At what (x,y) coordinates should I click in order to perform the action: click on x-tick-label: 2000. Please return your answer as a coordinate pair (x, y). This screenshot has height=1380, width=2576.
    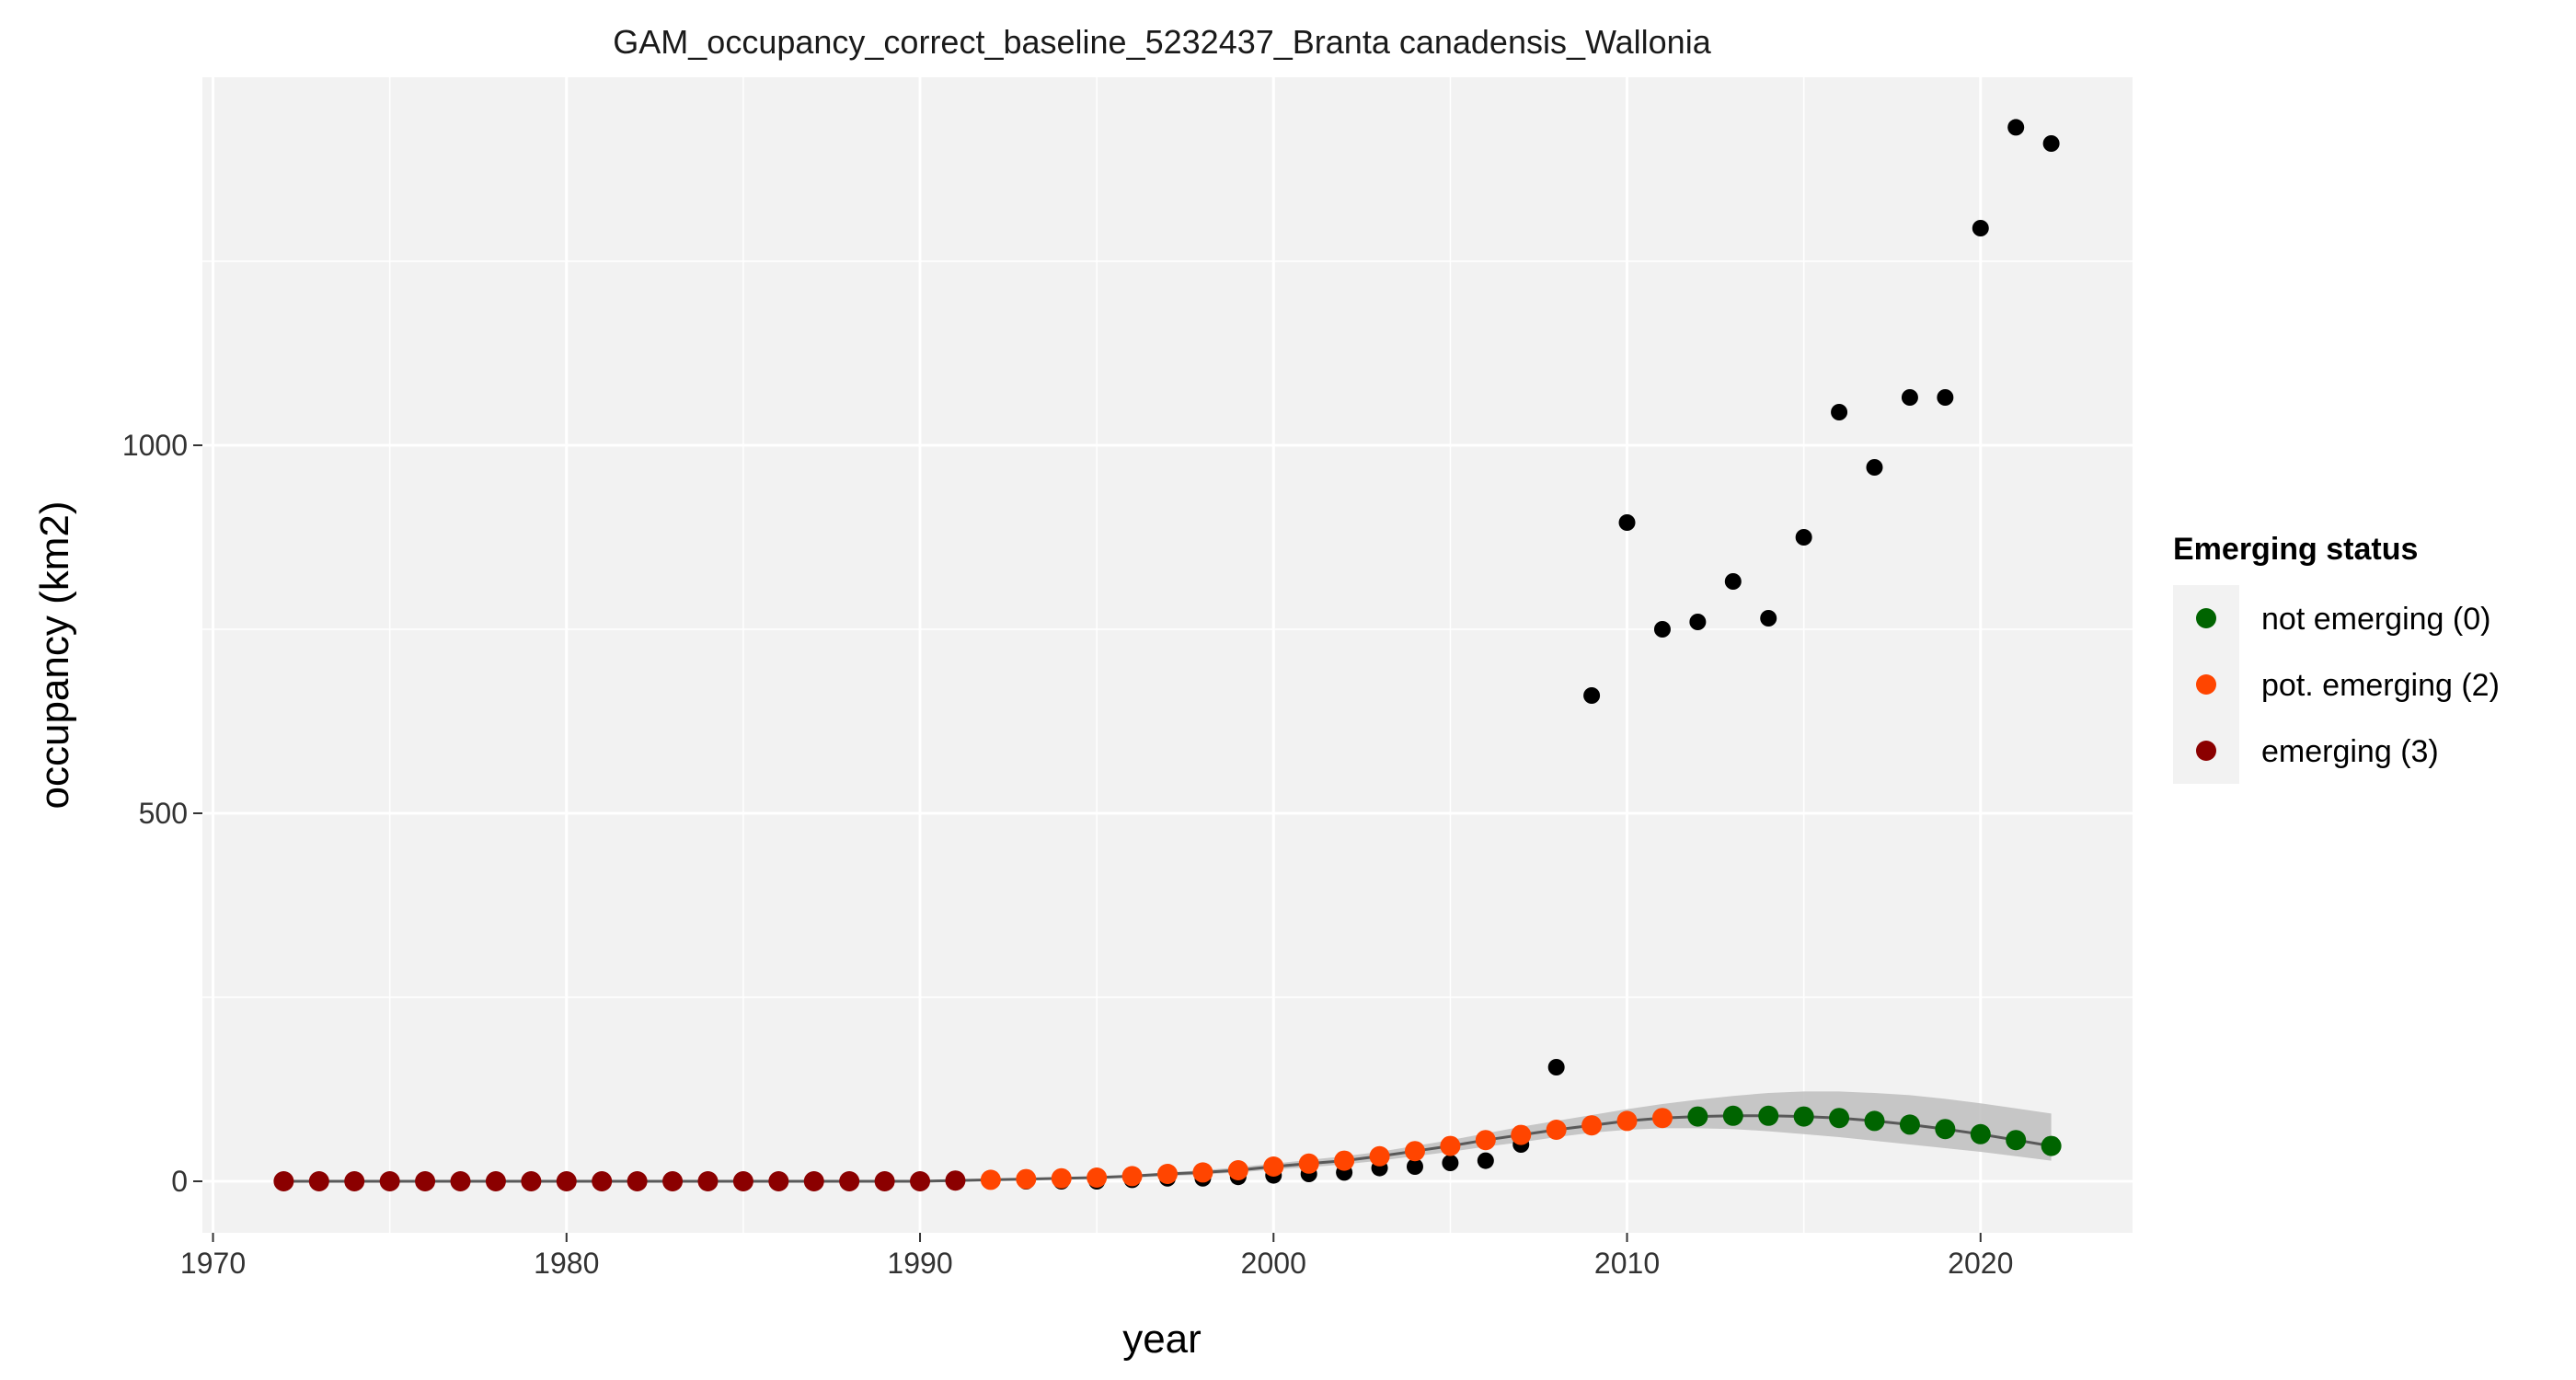
    Looking at the image, I should click on (1273, 1263).